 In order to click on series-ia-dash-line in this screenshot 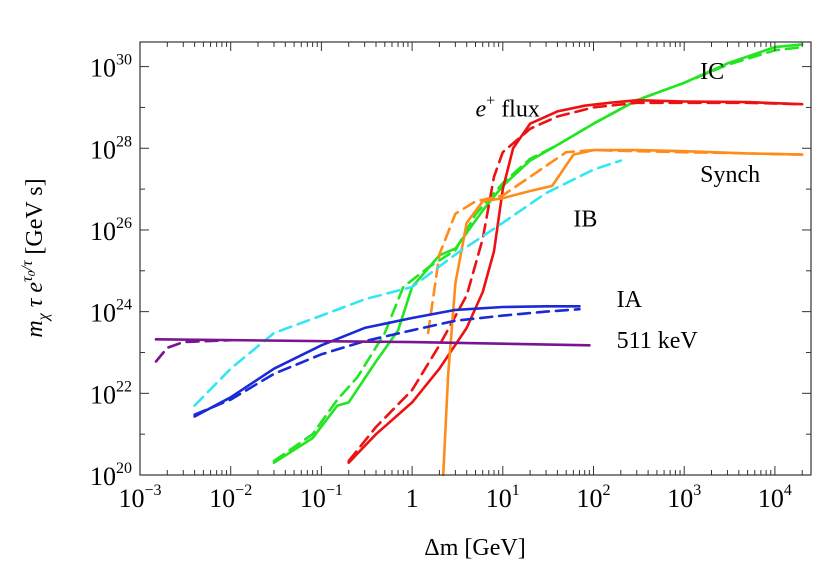, I will do `click(387, 361)`.